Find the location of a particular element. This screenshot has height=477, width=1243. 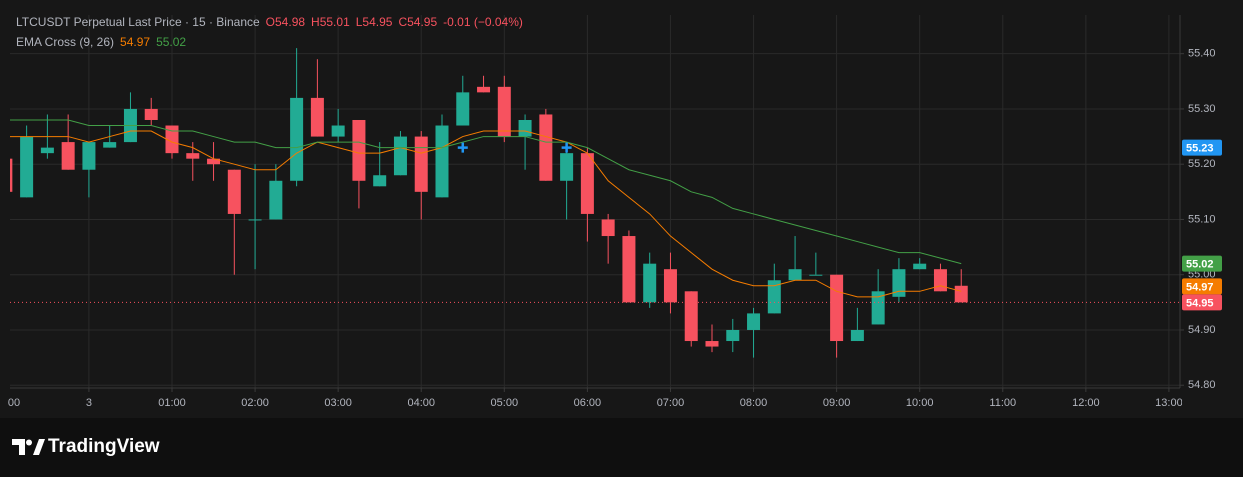

x-tick-label: 03:00 is located at coordinates (338, 403).